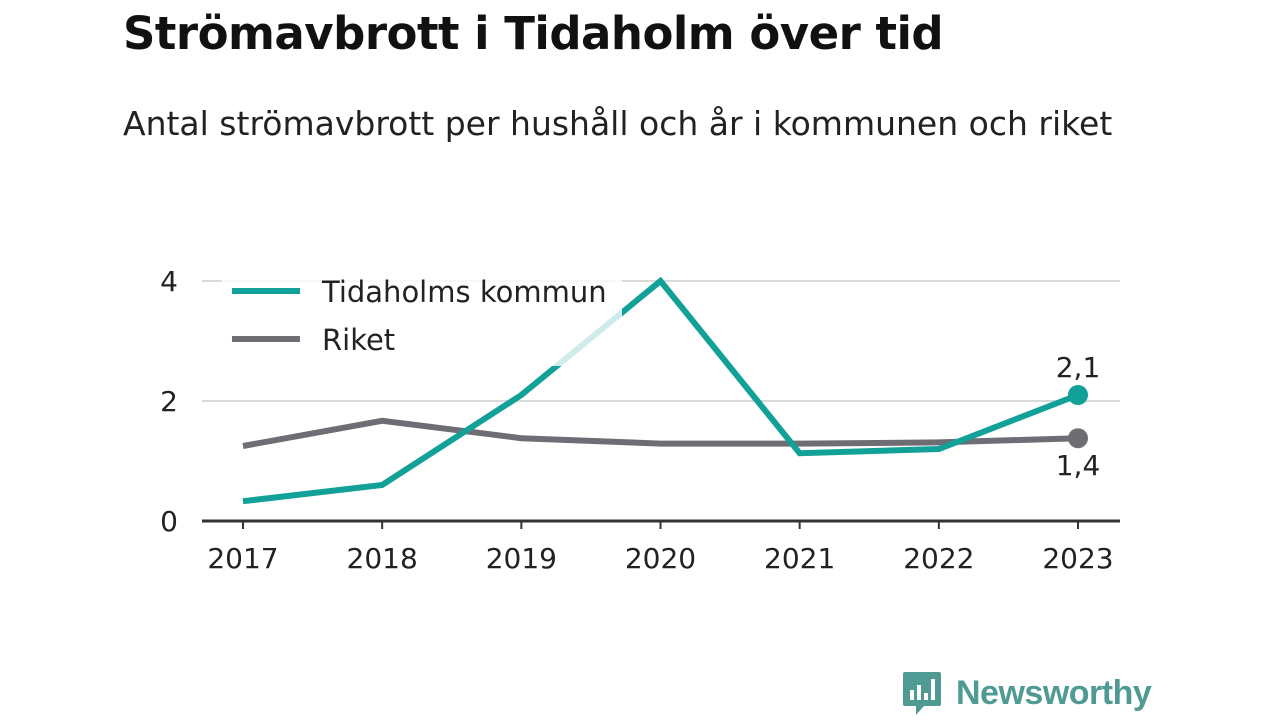  I want to click on brand-name: Newsworthy, so click(1054, 692).